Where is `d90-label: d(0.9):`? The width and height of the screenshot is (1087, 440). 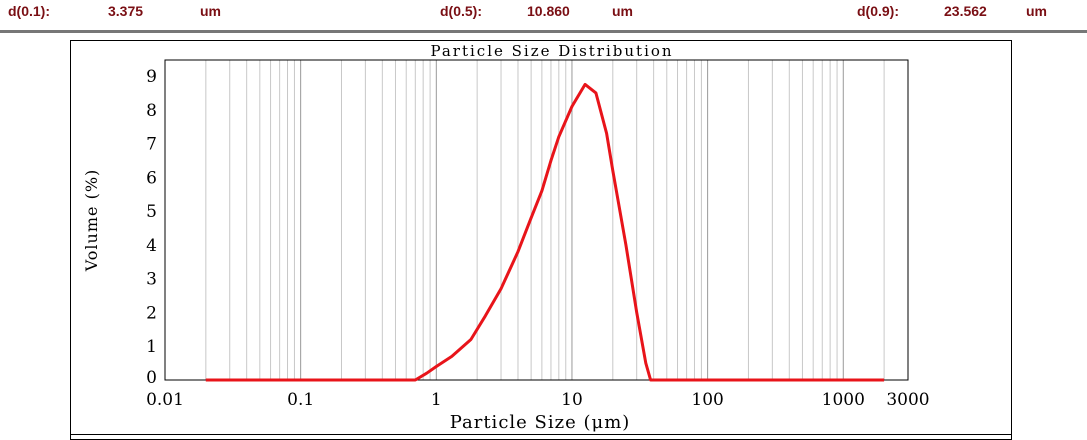 d90-label: d(0.9): is located at coordinates (878, 11).